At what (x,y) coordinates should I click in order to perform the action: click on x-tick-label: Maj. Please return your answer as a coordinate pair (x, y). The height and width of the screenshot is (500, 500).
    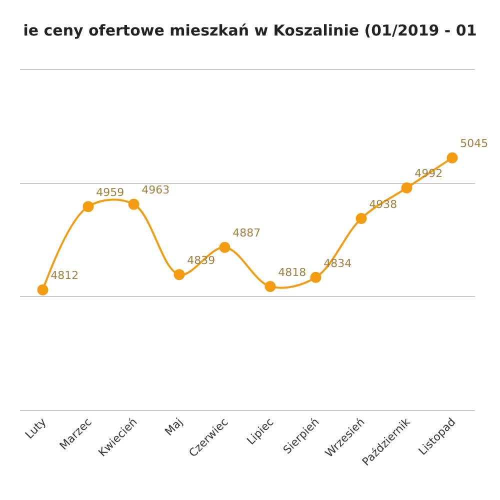
    Looking at the image, I should click on (174, 427).